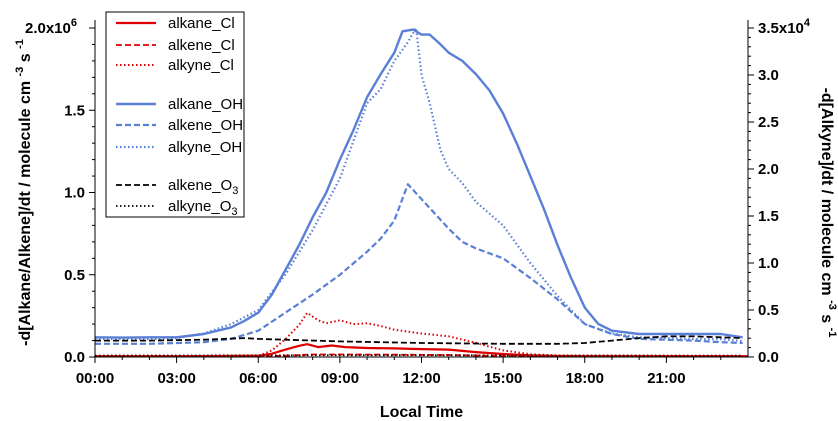 The image size is (838, 421). What do you see at coordinates (666, 378) in the screenshot?
I see `x-tick-label: 21:00` at bounding box center [666, 378].